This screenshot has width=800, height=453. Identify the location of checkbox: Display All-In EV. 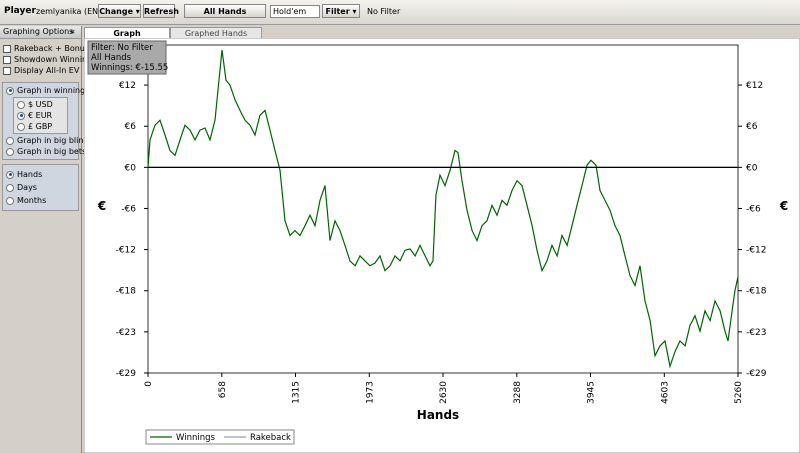
(40, 70).